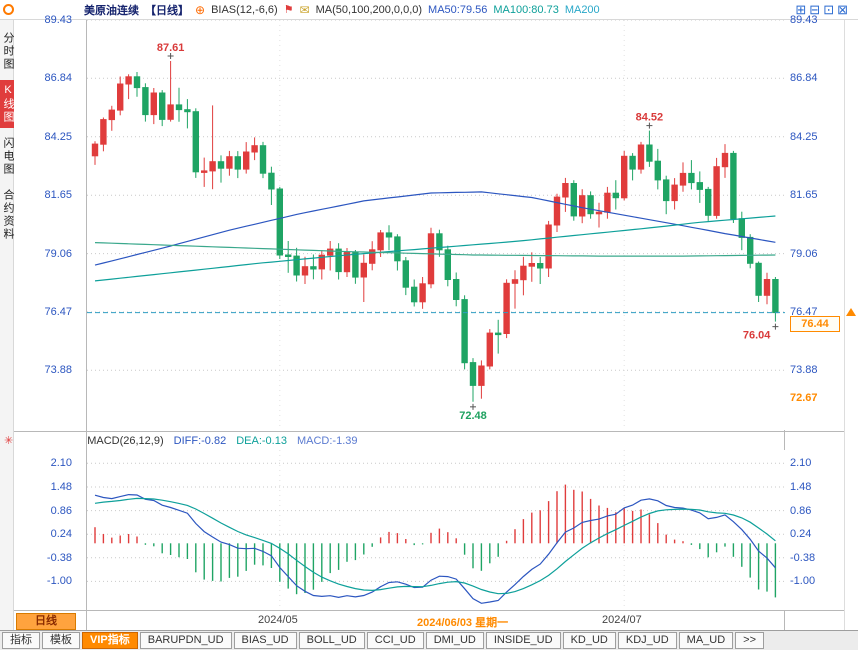 This screenshot has height=650, width=858. I want to click on indicator-tab-CCI_UD: CCI_UD, so click(395, 640).